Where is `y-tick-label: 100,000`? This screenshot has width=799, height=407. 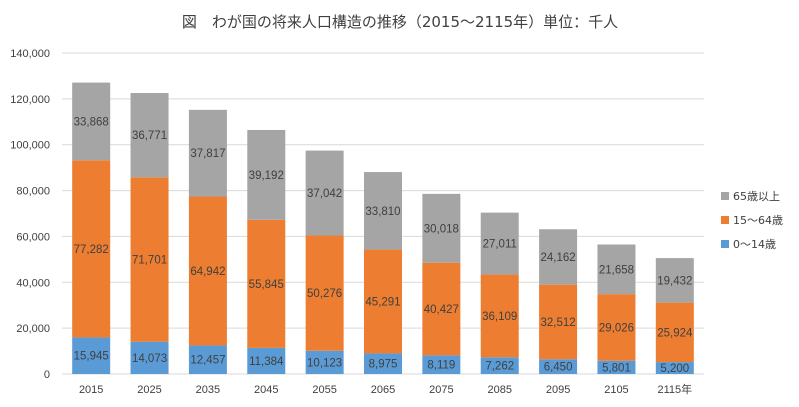
y-tick-label: 100,000 is located at coordinates (30, 146).